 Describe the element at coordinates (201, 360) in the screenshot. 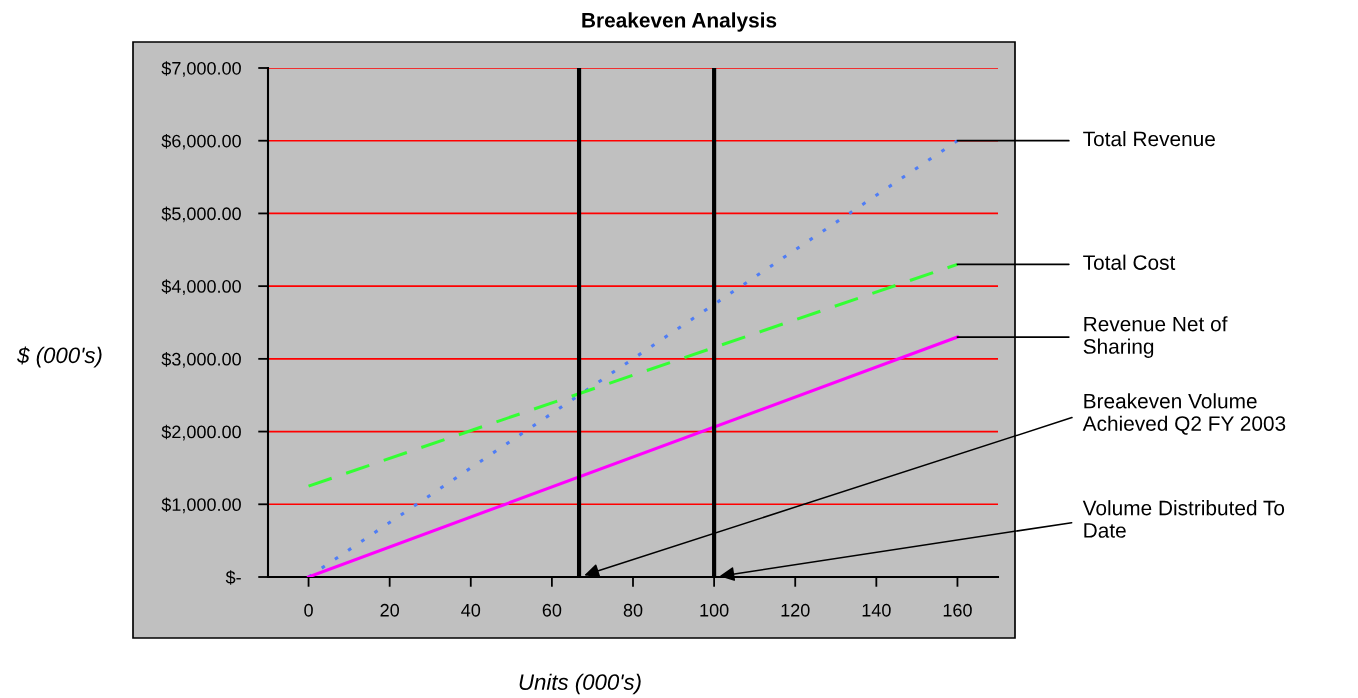

I see `y-tick-label: $3,000.00` at that location.